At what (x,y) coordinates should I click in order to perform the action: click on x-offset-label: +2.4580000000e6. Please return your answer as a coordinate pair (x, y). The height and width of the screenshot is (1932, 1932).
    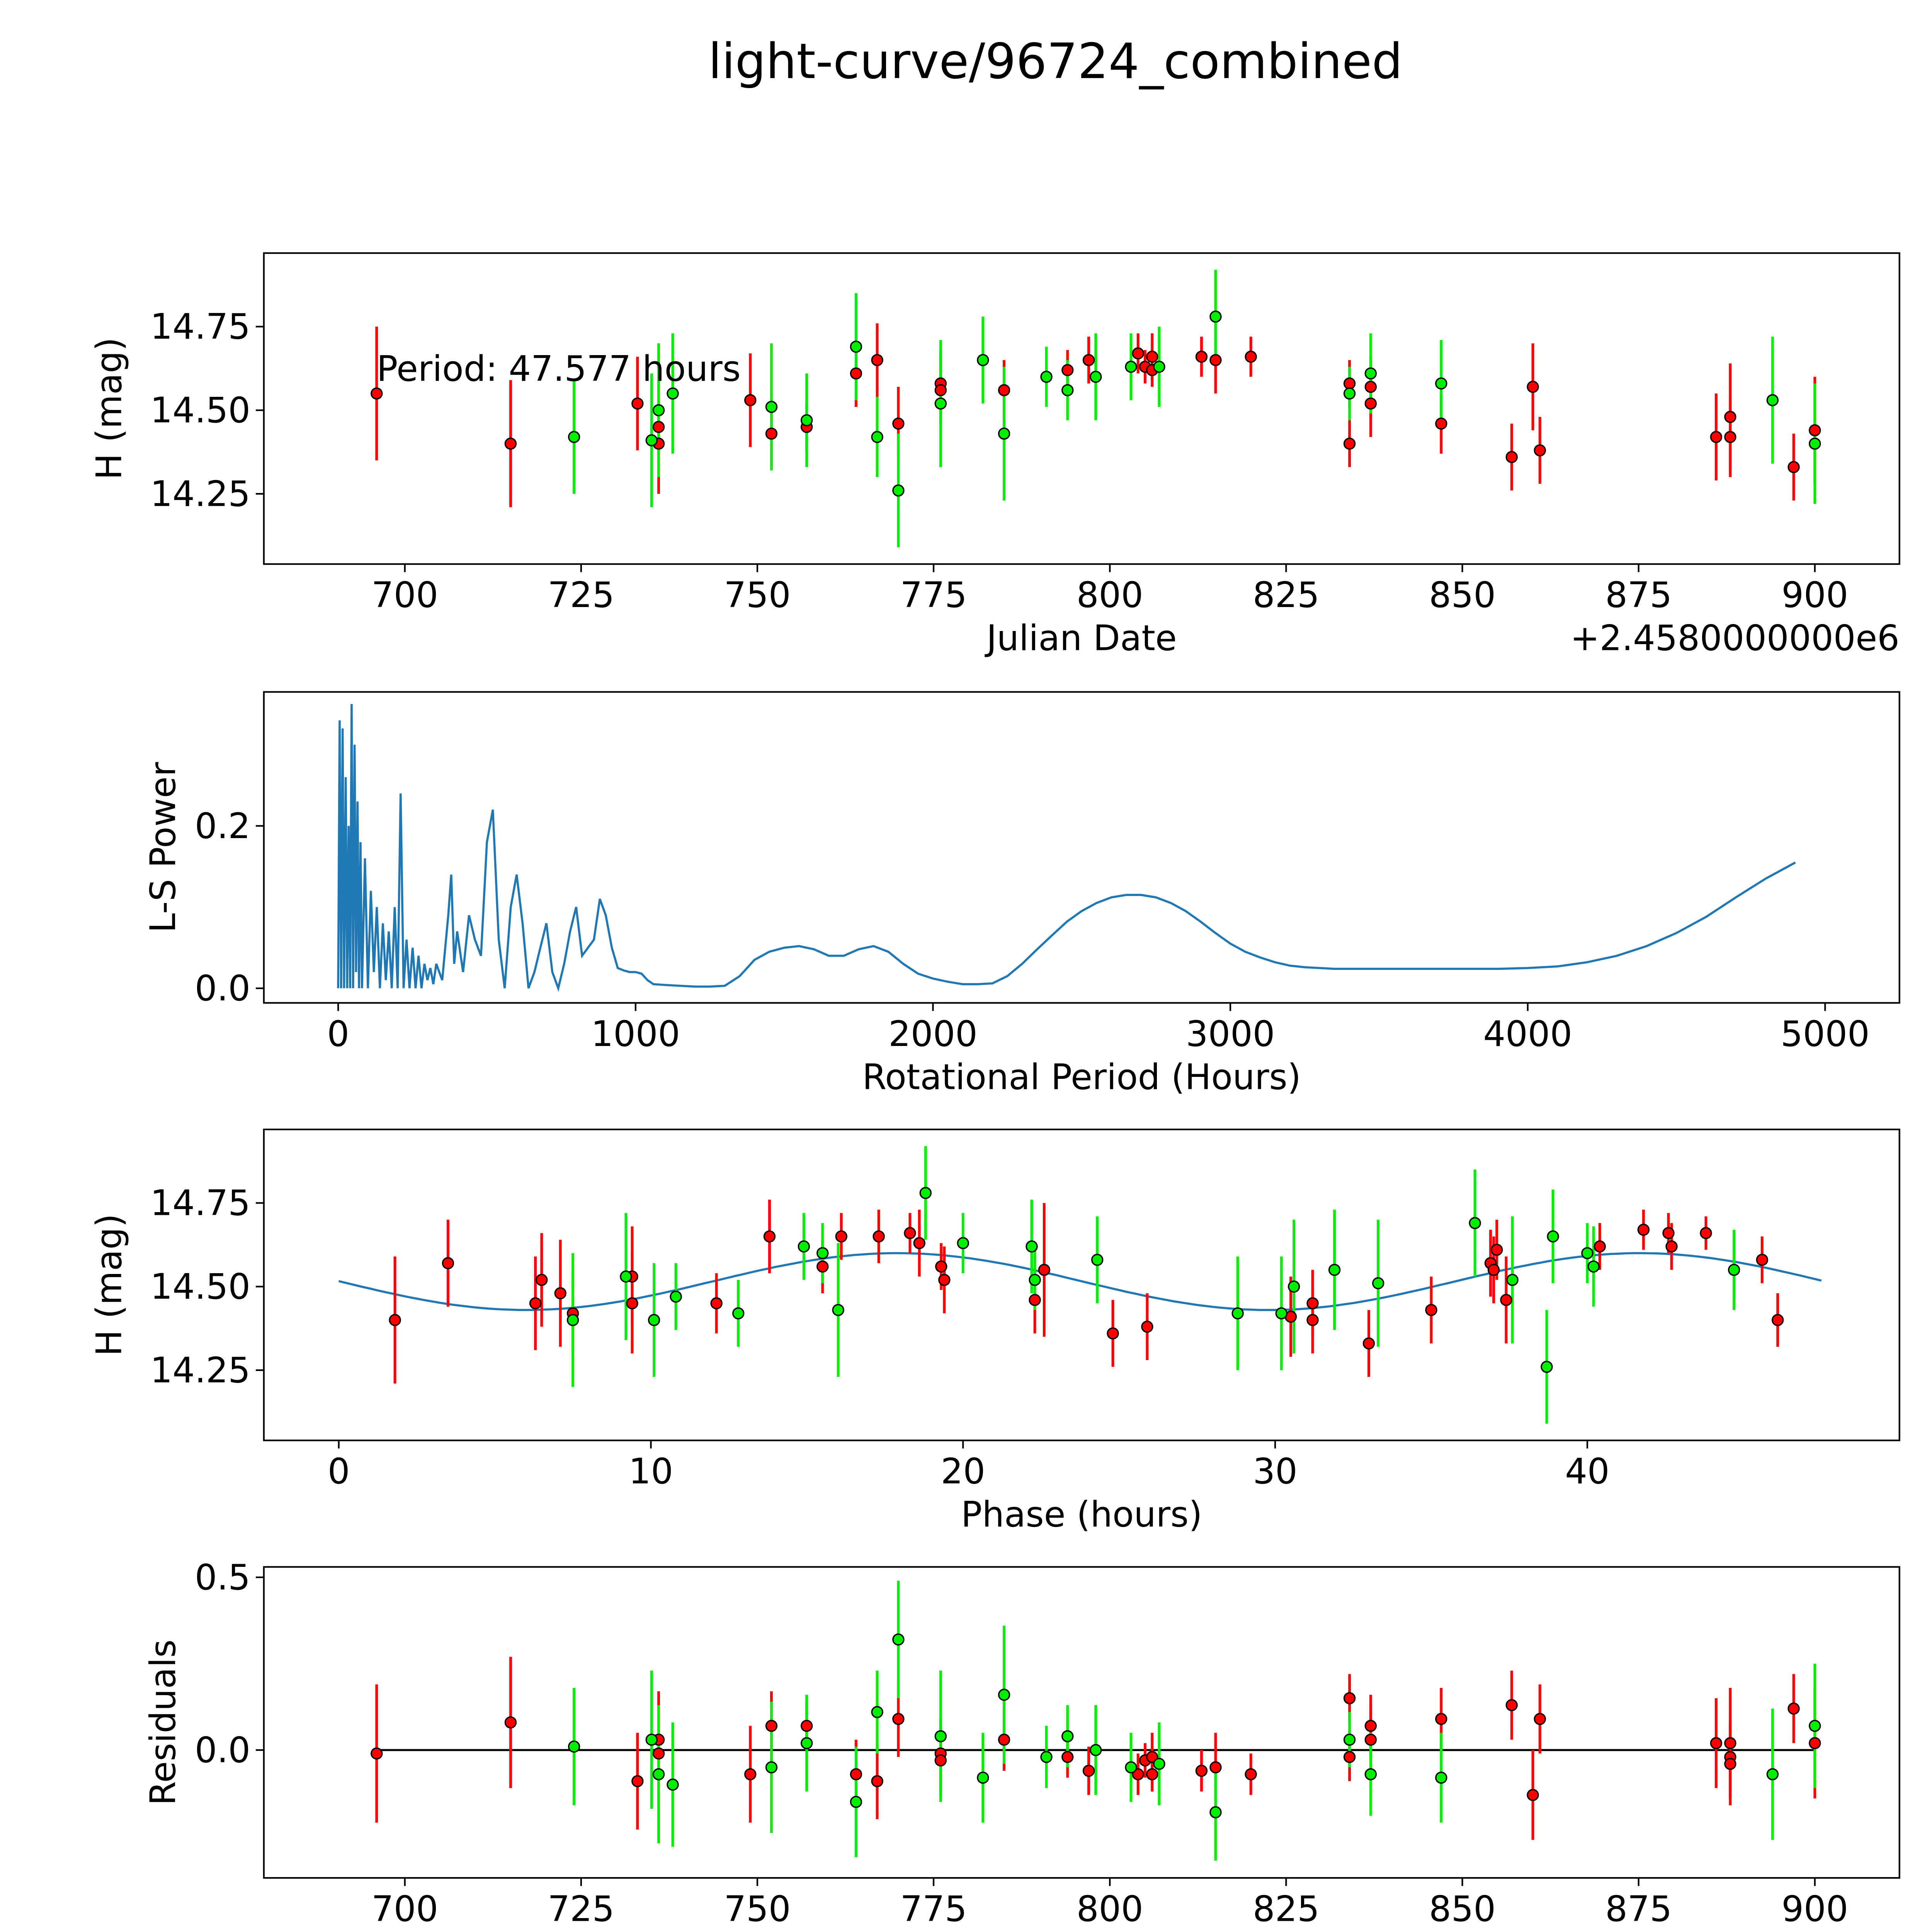
    Looking at the image, I should click on (1735, 638).